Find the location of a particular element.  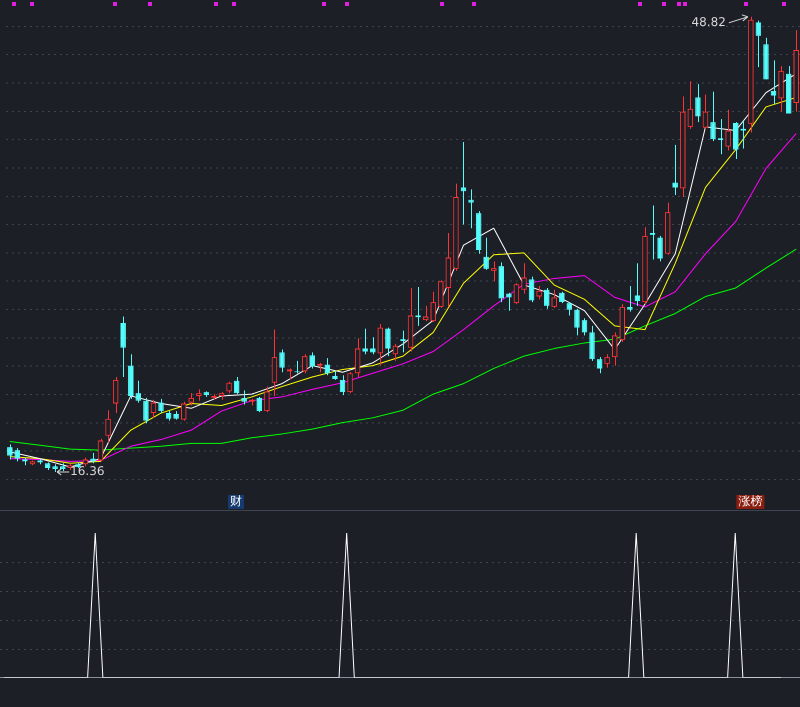

text: 财 is located at coordinates (236, 501).